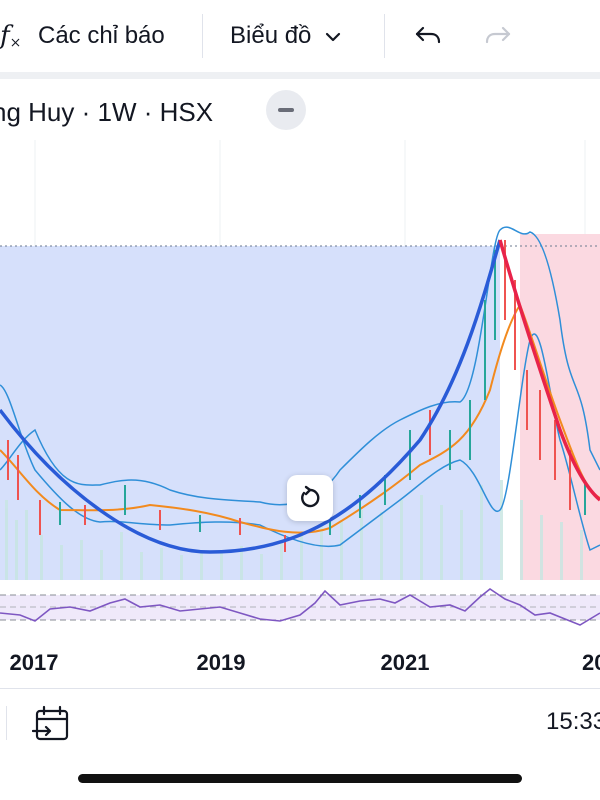 This screenshot has height=800, width=600. Describe the element at coordinates (300, 688) in the screenshot. I see `axis-divider` at that location.